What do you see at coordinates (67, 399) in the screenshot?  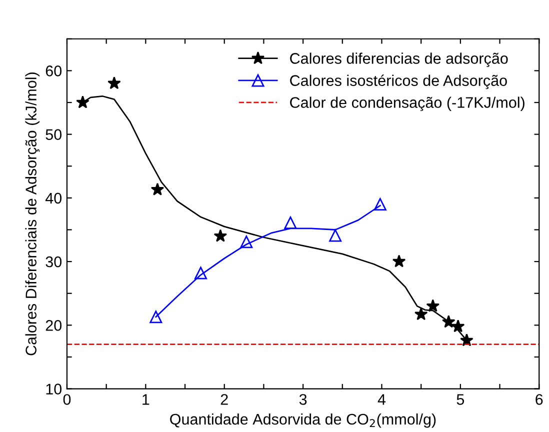 I see `x-tick-label: 0` at bounding box center [67, 399].